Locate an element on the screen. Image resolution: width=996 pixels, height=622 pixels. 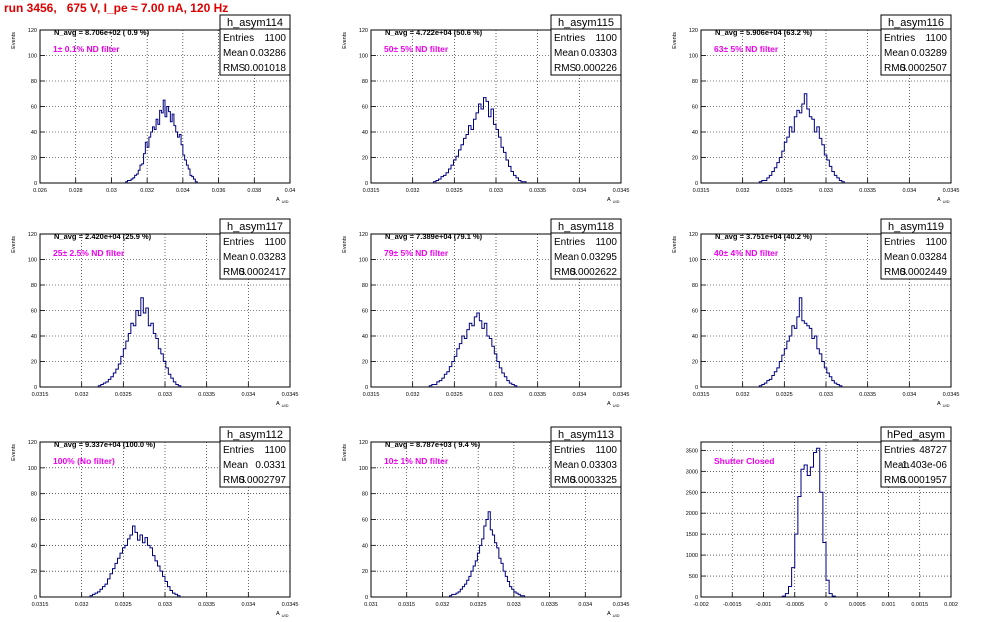
x-tick-label: 0.026 is located at coordinates (40, 191).